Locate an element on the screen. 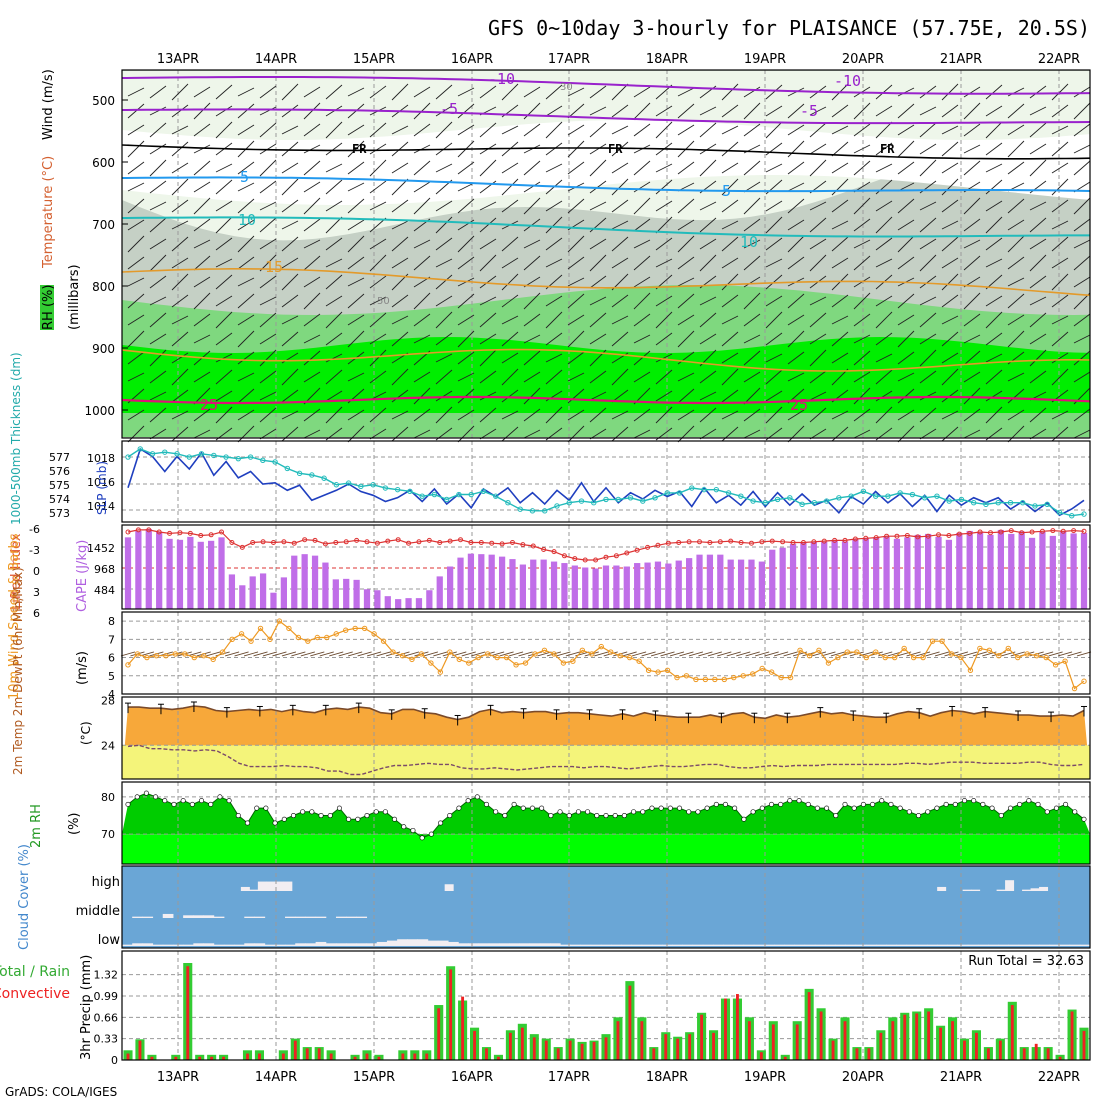 This screenshot has width=1100, height=1100. middle-cloud-bar is located at coordinates (219, 917).